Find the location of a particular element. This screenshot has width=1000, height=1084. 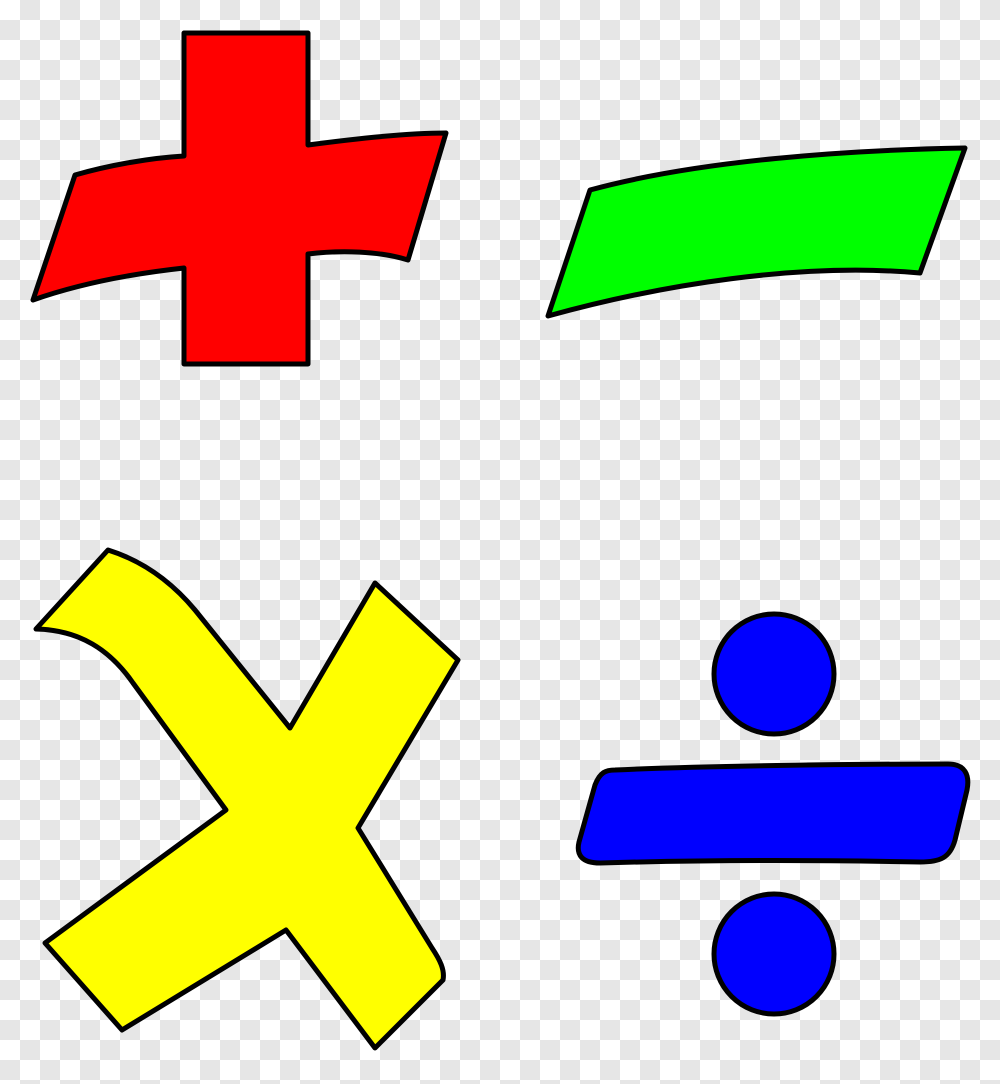

divide-bar is located at coordinates (773, 813).